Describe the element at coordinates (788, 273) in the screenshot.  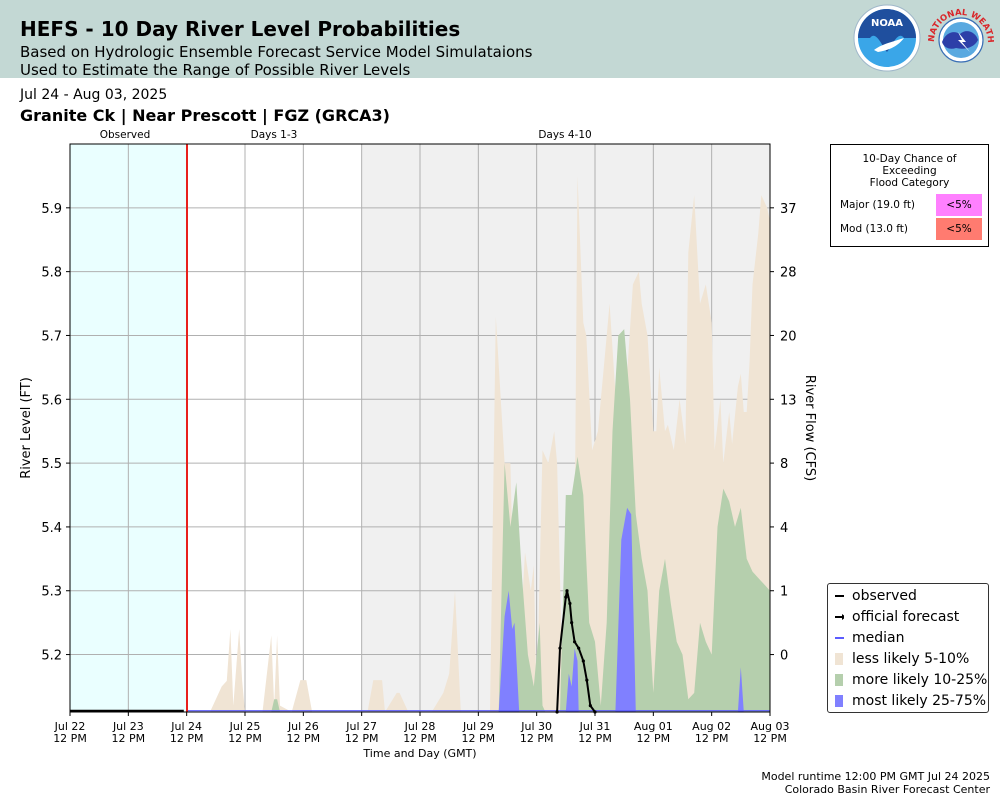
I see `y-right-tick-label: 28` at that location.